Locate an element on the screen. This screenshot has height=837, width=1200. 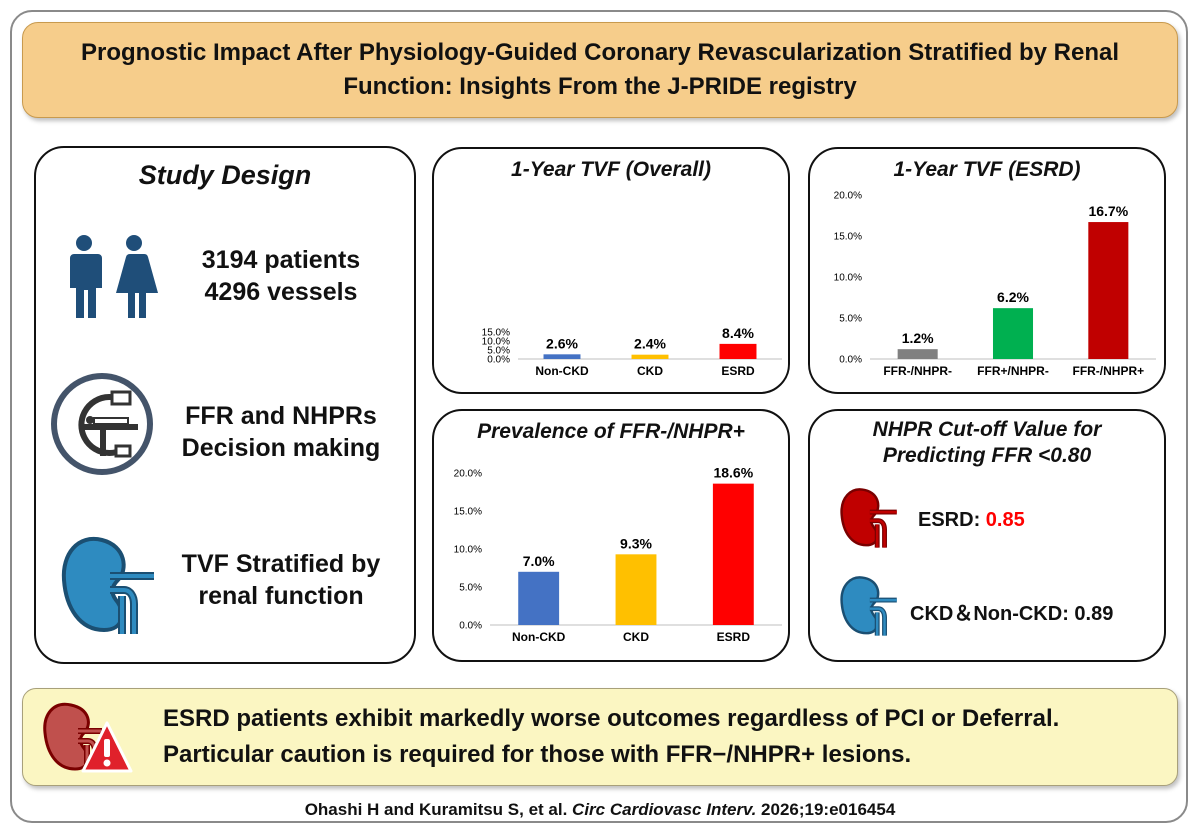
tvf-line1: TVF Stratified by is located at coordinates (281, 564).